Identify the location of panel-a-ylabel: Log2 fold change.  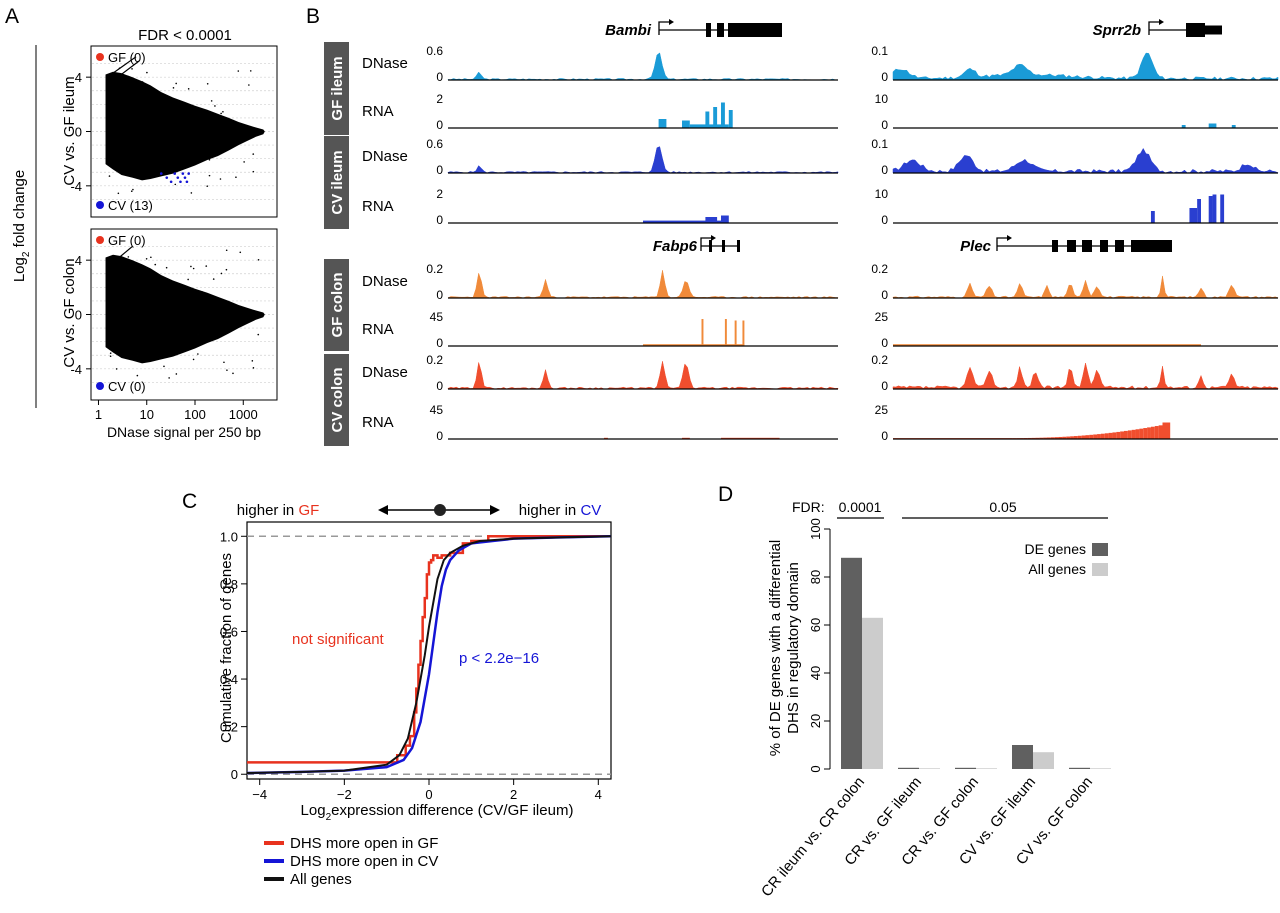
(21, 226).